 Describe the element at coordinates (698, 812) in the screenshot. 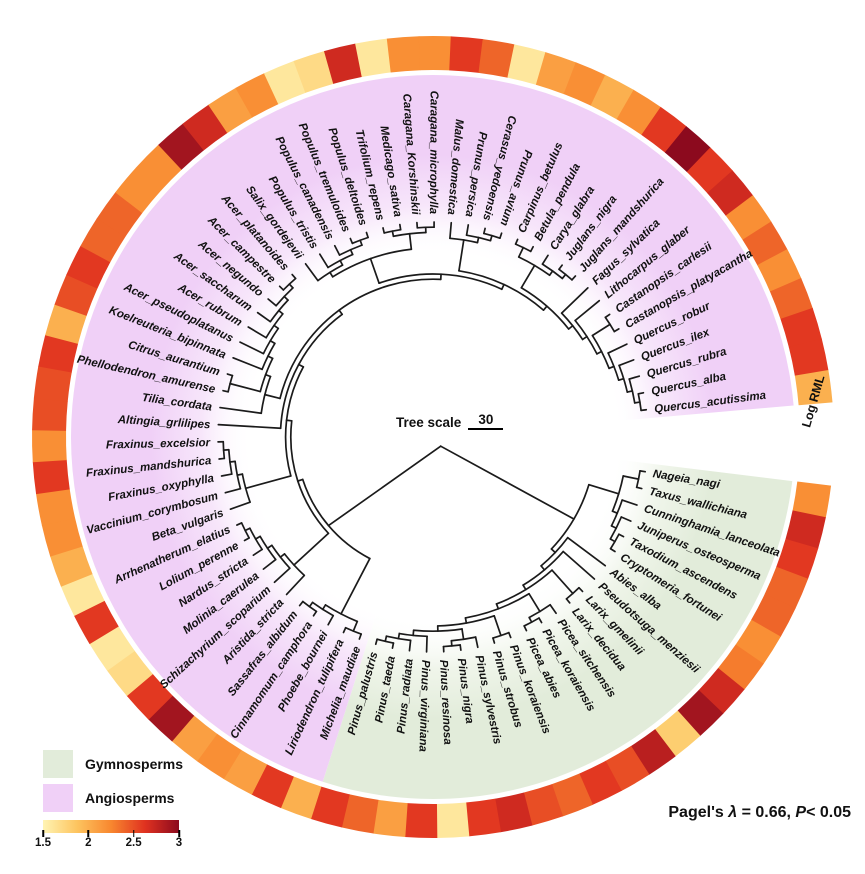

I see `stats-prefix: Pagel's` at that location.